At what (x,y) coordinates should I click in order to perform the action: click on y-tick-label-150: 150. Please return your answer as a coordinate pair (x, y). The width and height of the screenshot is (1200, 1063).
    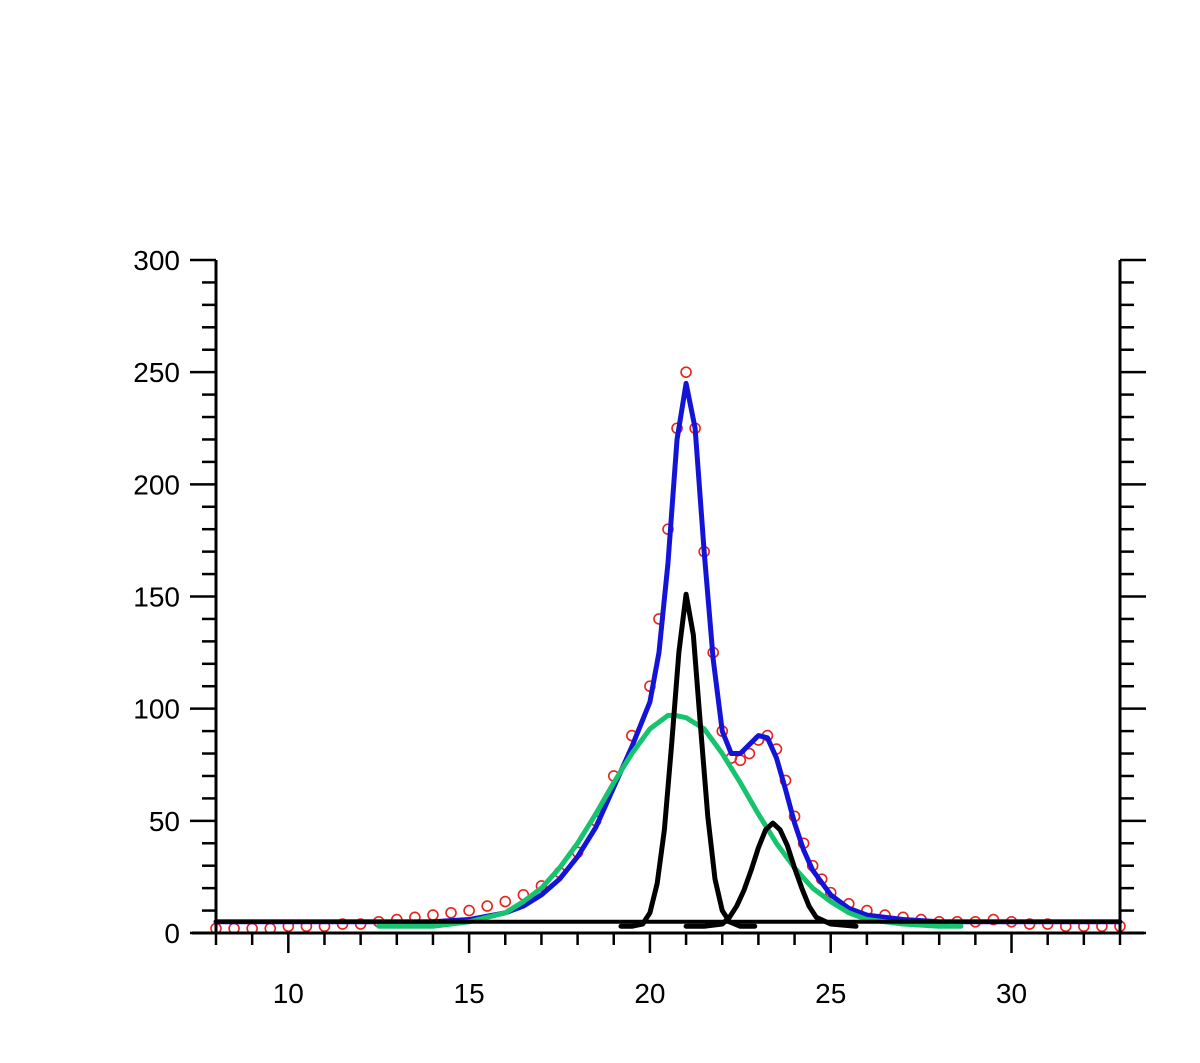
    Looking at the image, I should click on (156, 597).